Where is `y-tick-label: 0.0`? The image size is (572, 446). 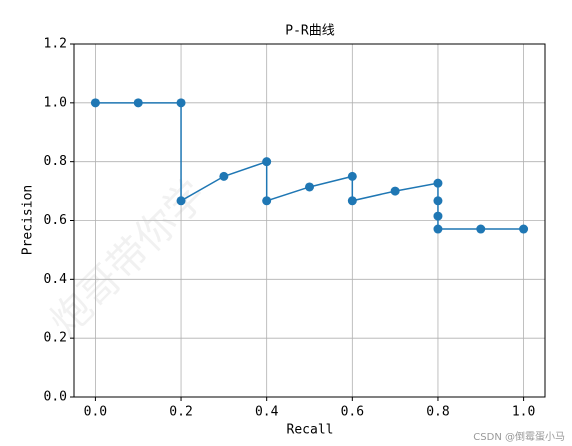
y-tick-label: 0.0 is located at coordinates (55, 397).